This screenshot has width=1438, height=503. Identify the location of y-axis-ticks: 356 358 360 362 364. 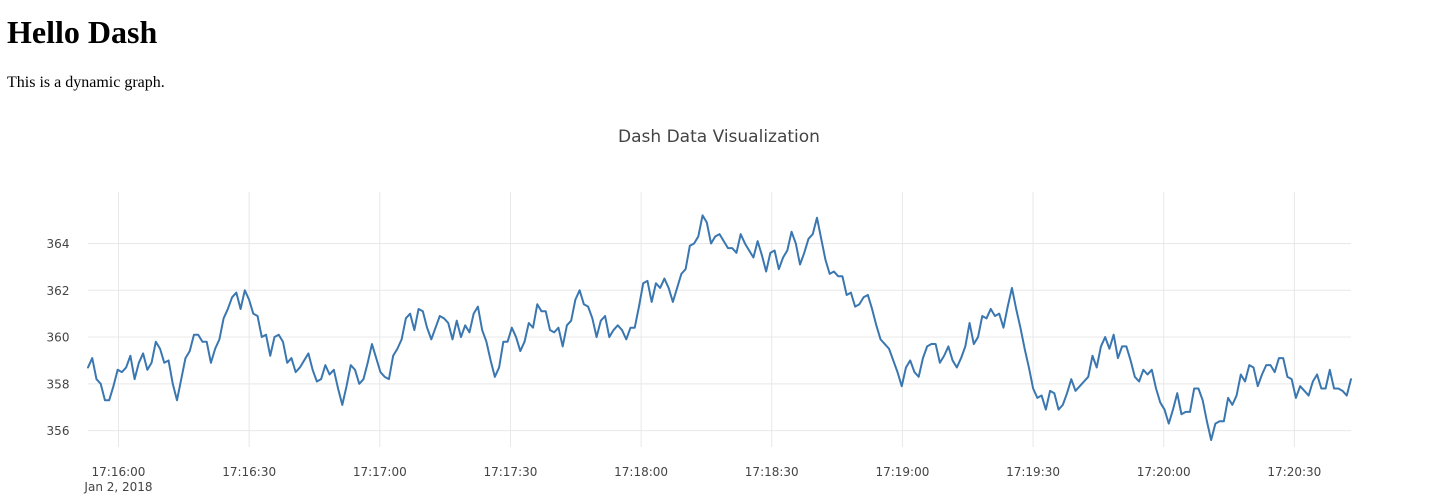
(58, 337).